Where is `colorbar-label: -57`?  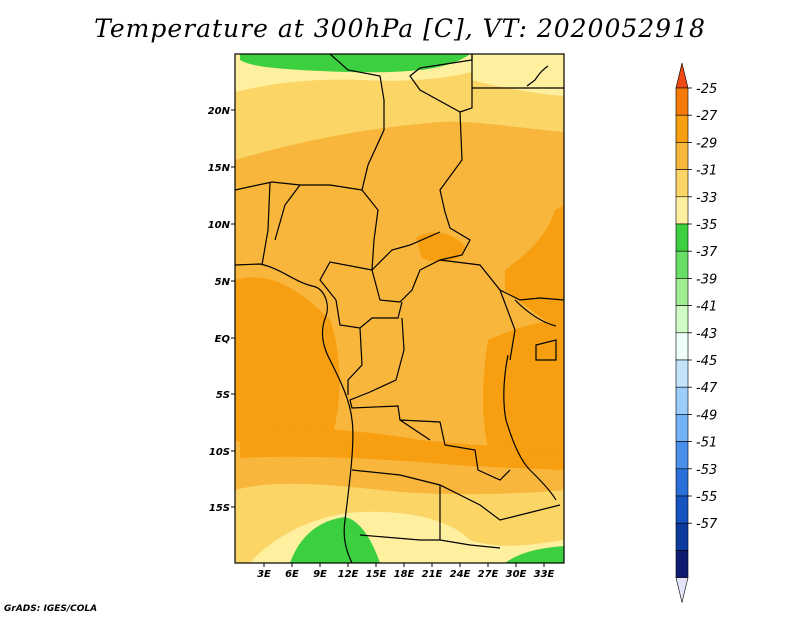 colorbar-label: -57 is located at coordinates (707, 524).